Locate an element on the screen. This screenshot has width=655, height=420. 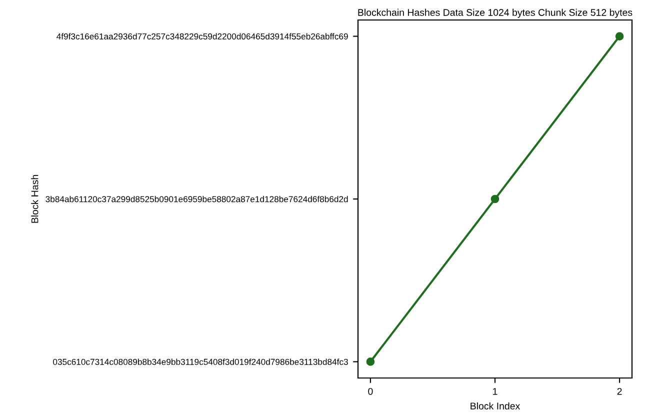
y-tick-label: 035c610c7314c08089b8b34e9bb3119c5408f3d019f240d7986be3113bd84fc3 is located at coordinates (200, 361).